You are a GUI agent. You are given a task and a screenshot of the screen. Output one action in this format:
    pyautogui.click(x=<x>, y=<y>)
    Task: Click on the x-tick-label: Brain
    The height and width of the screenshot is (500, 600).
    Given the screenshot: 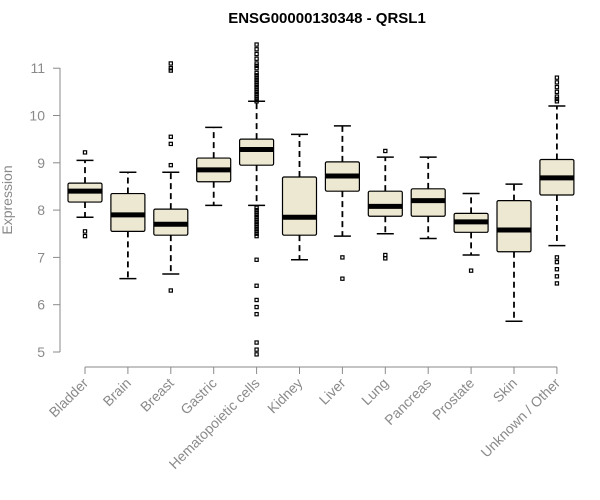 What is the action you would take?
    pyautogui.click(x=117, y=392)
    